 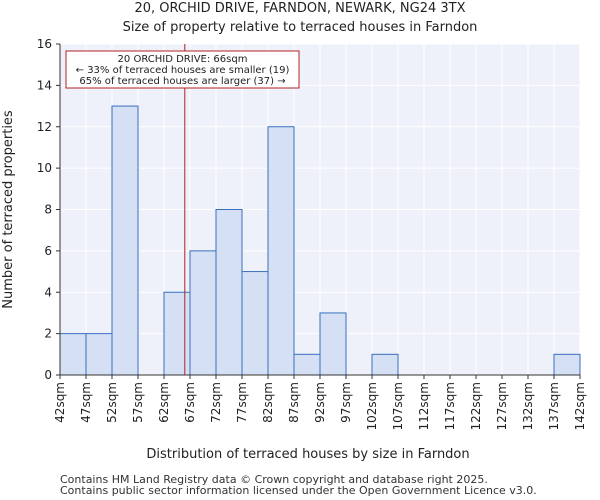 What do you see at coordinates (44, 127) in the screenshot?
I see `y-tick-label: 12` at bounding box center [44, 127].